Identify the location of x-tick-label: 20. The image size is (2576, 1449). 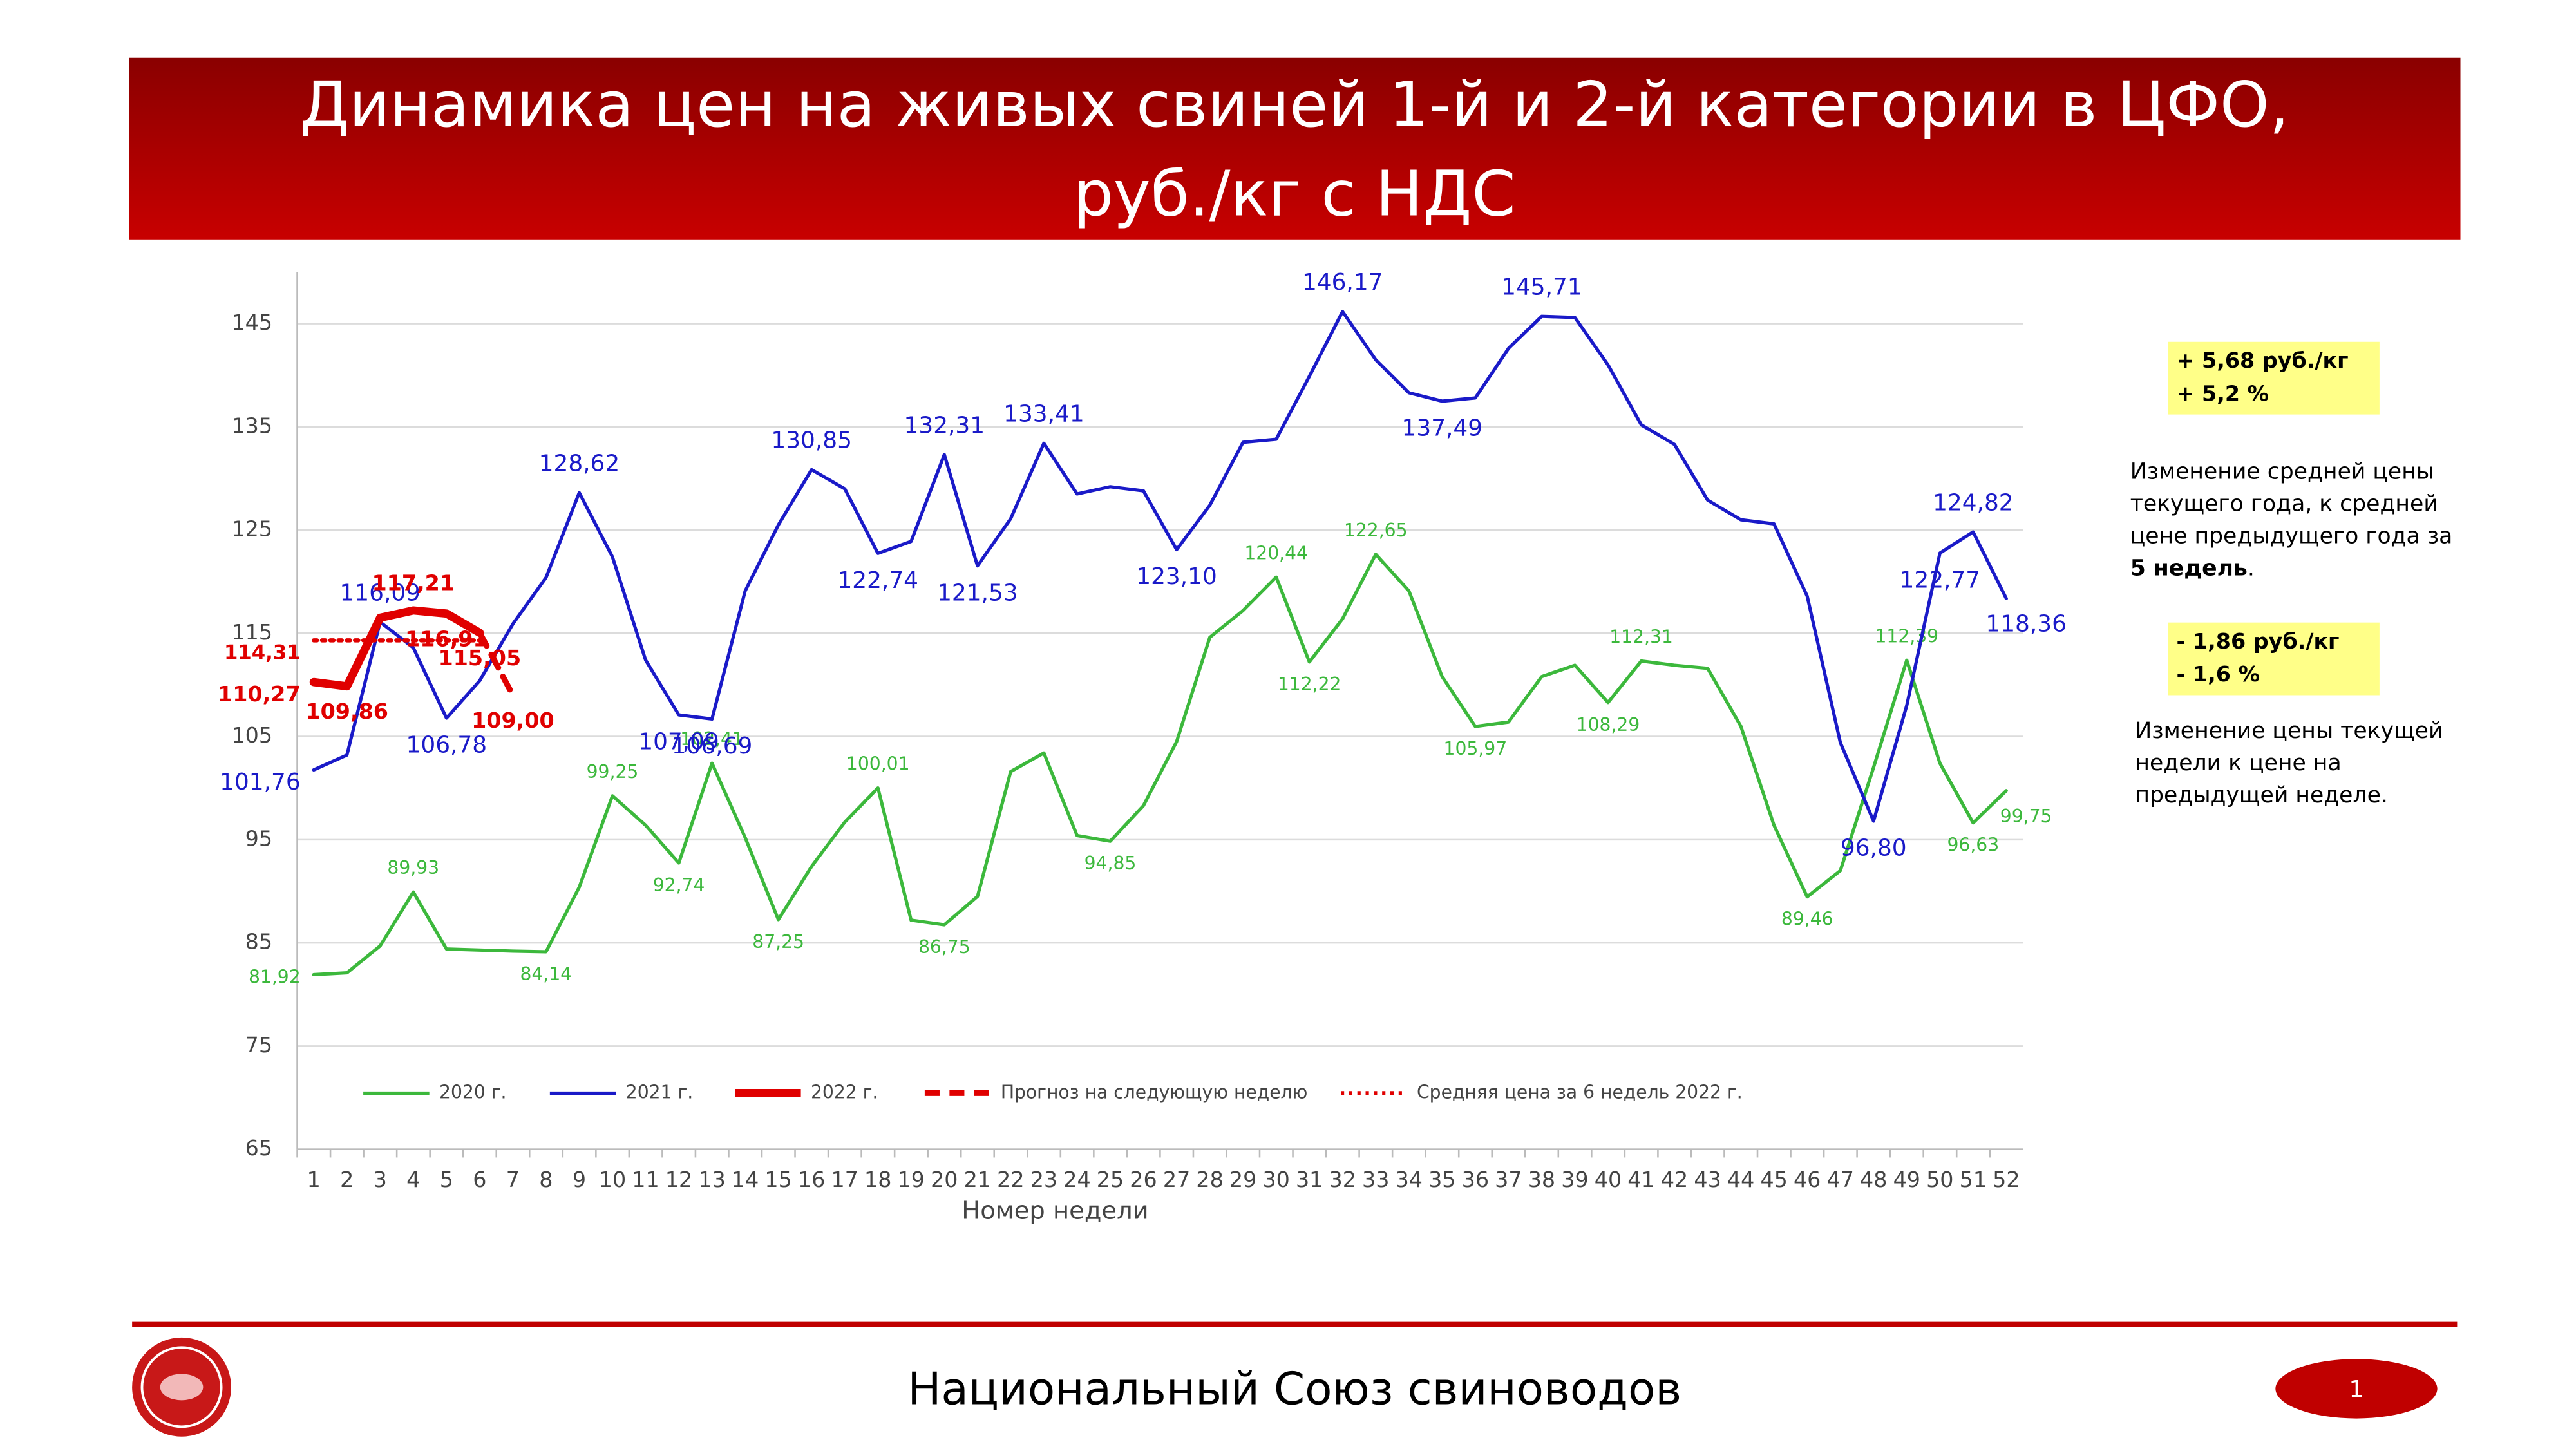
(944, 1179).